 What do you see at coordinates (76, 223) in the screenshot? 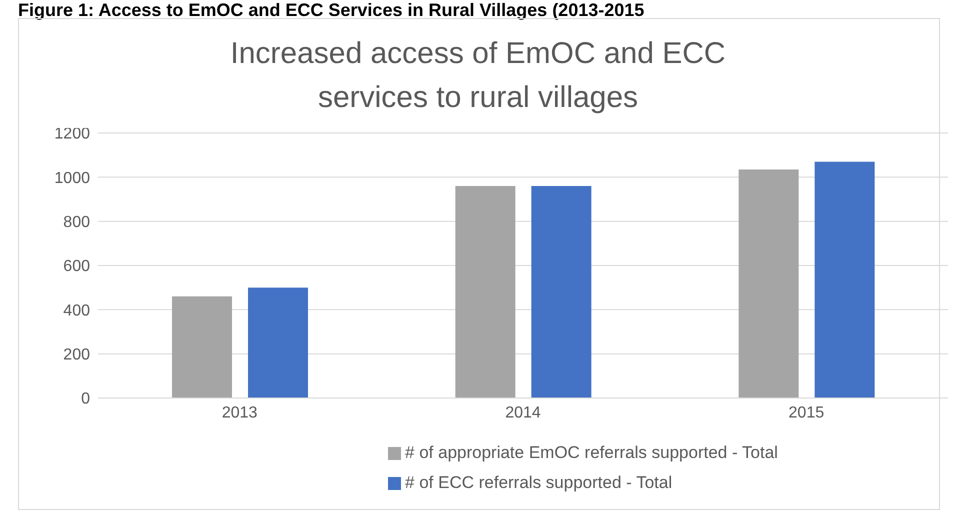
I see `y-tick-label: 800` at bounding box center [76, 223].